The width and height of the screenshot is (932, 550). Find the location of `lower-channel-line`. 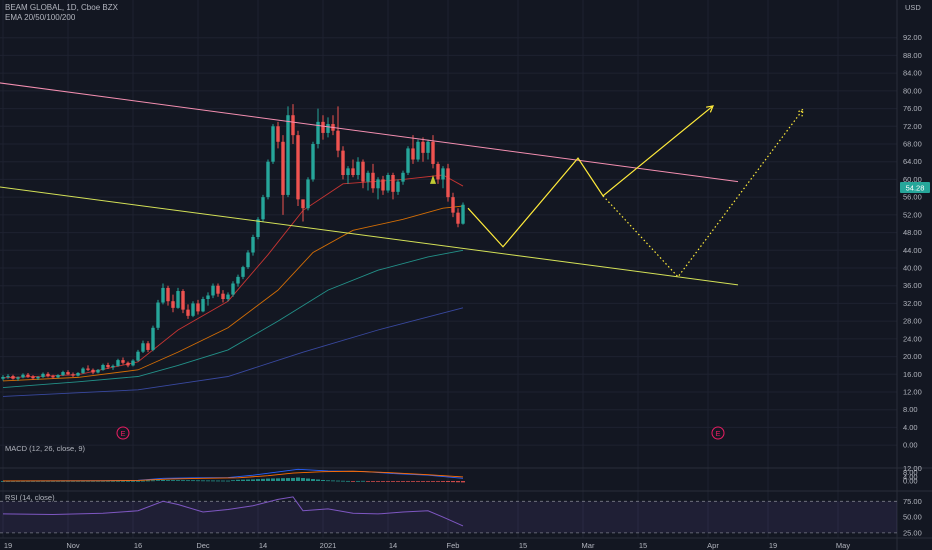

lower-channel-line is located at coordinates (369, 236).